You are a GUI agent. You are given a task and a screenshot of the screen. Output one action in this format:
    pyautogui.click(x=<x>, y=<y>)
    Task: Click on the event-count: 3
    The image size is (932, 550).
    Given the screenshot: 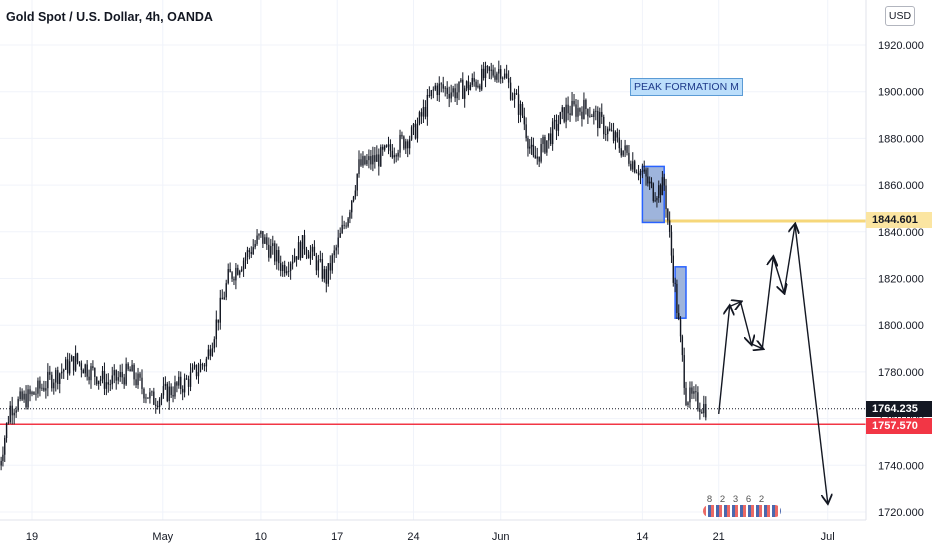 What is the action you would take?
    pyautogui.click(x=735, y=499)
    